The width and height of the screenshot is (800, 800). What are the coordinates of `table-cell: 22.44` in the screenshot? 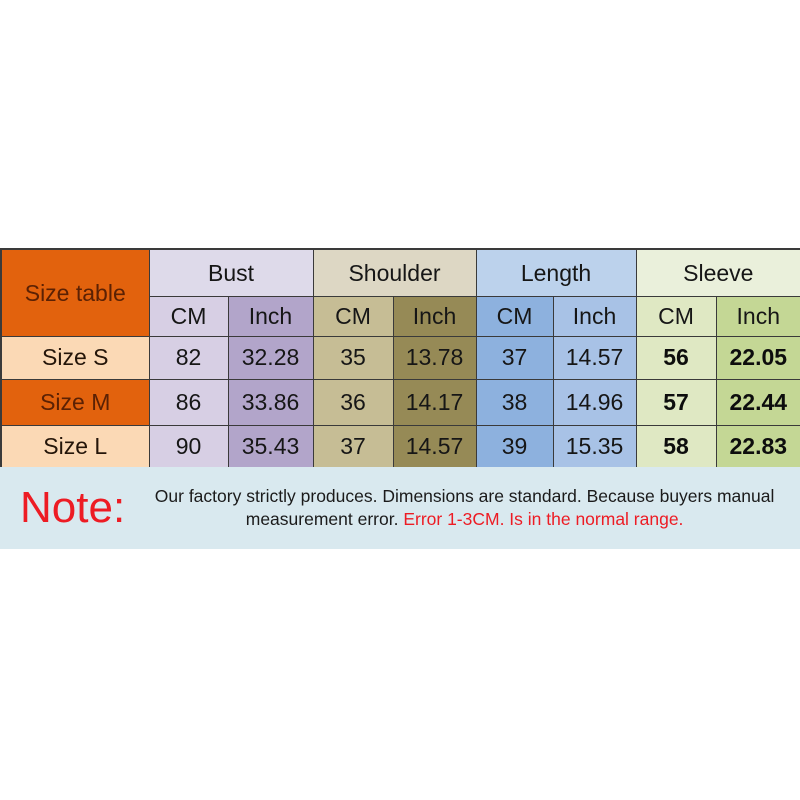 It's located at (757, 402).